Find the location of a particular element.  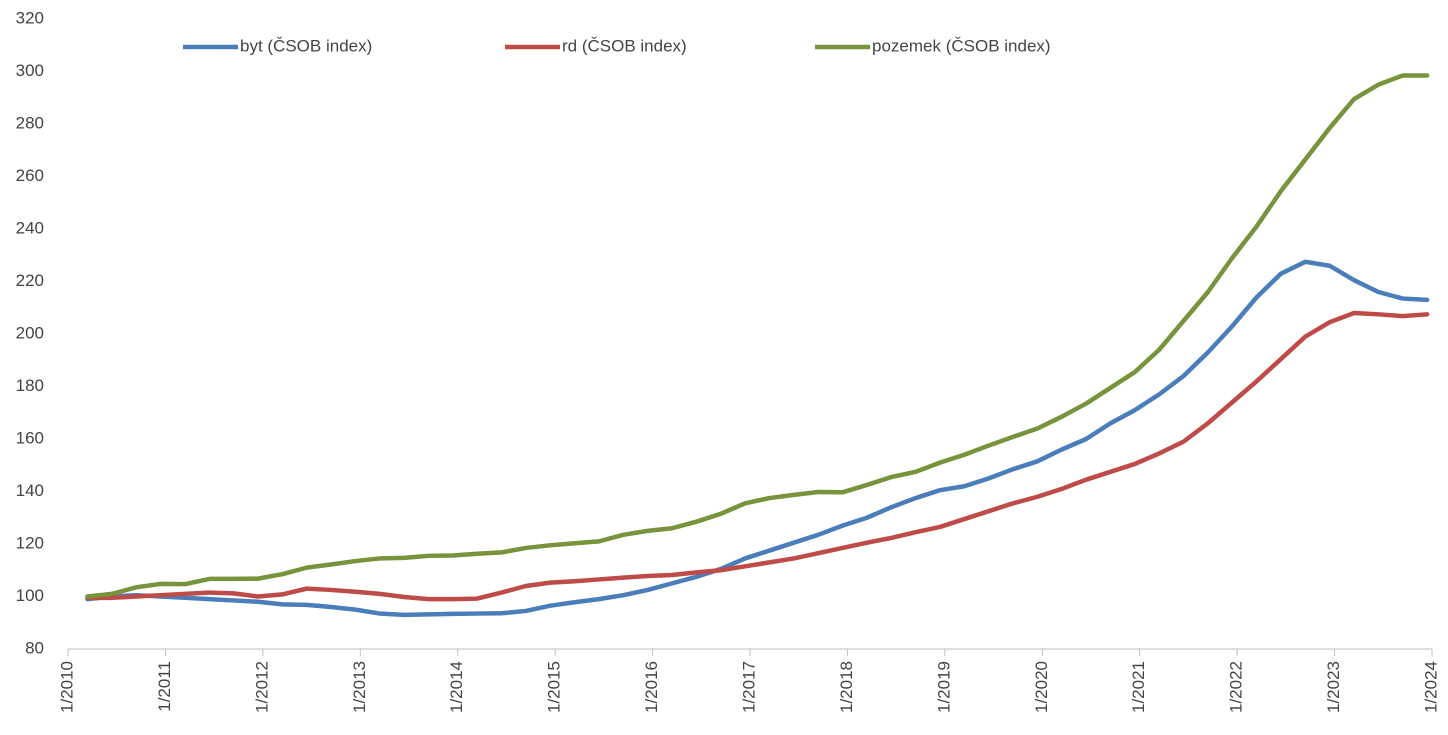

x-tick-label: 1/2024 is located at coordinates (1430, 687).